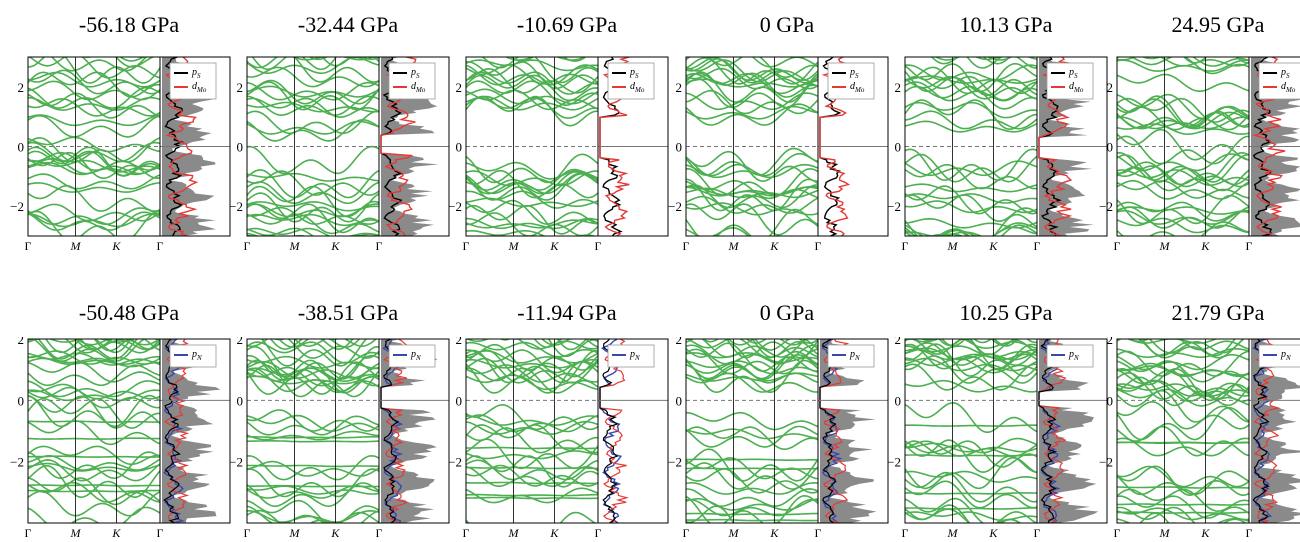 The height and width of the screenshot is (542, 1300). I want to click on total-dos-fill, so click(409, 431).